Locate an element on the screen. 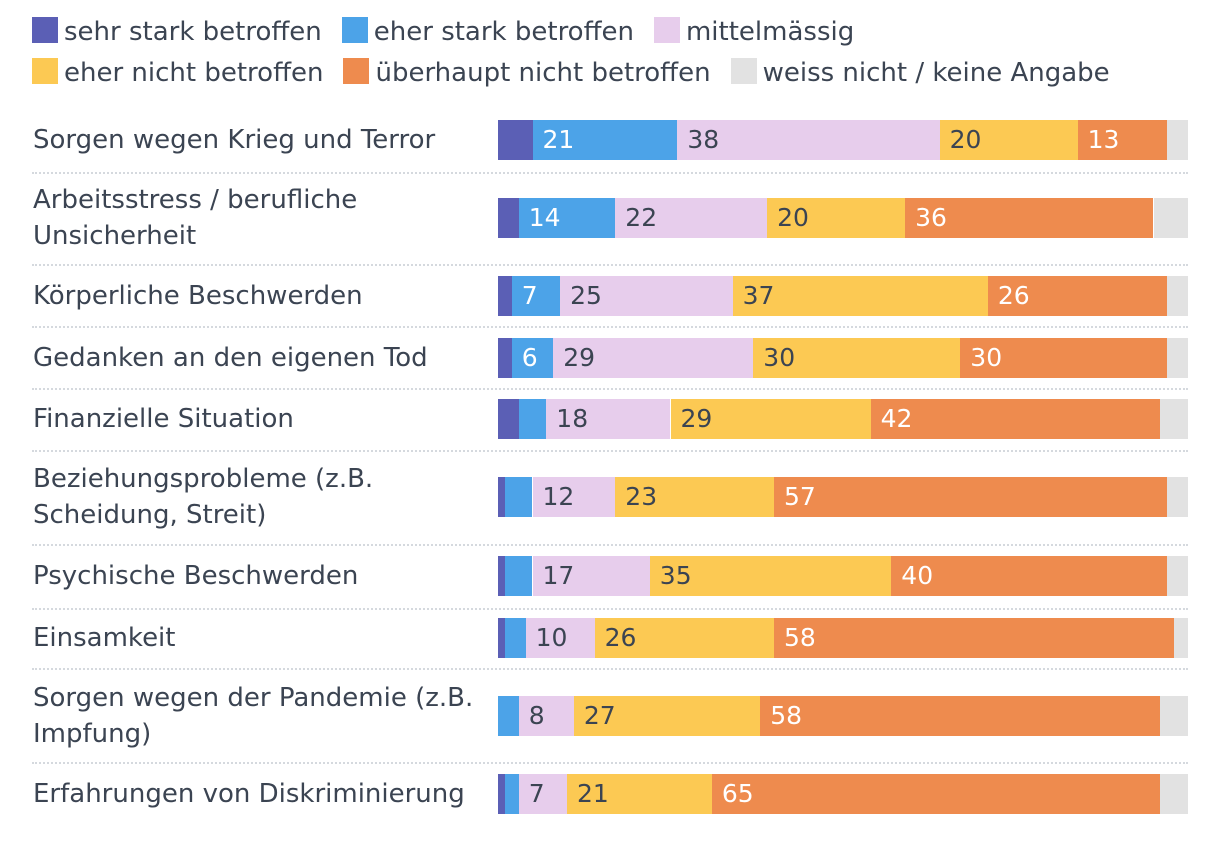 Image resolution: width=1220 pixels, height=866 pixels. data-label-r6-s4: 40 is located at coordinates (917, 575).